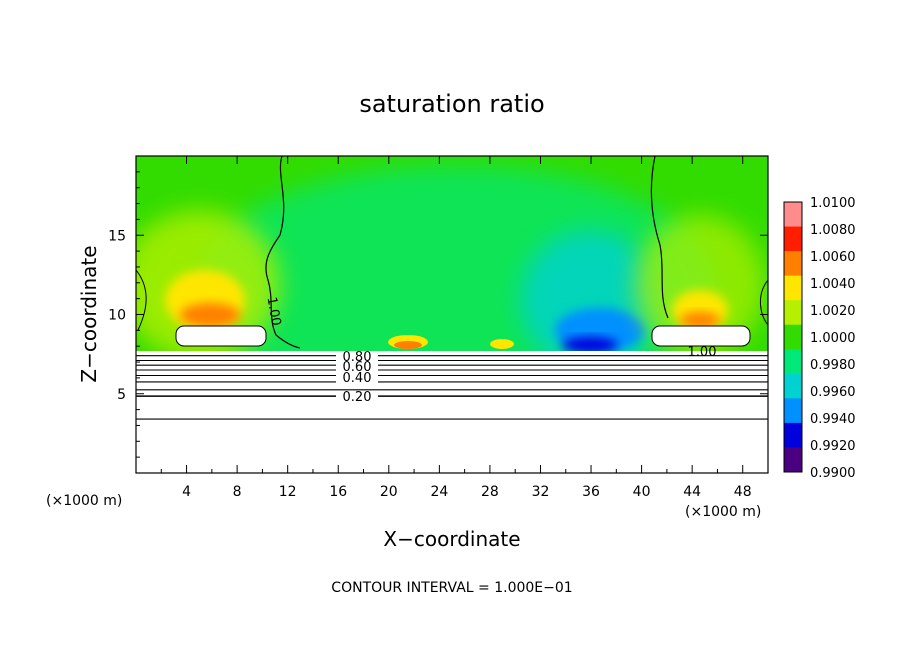 The image size is (904, 654). What do you see at coordinates (833, 311) in the screenshot?
I see `colorbar-label-4: 1.0020` at bounding box center [833, 311].